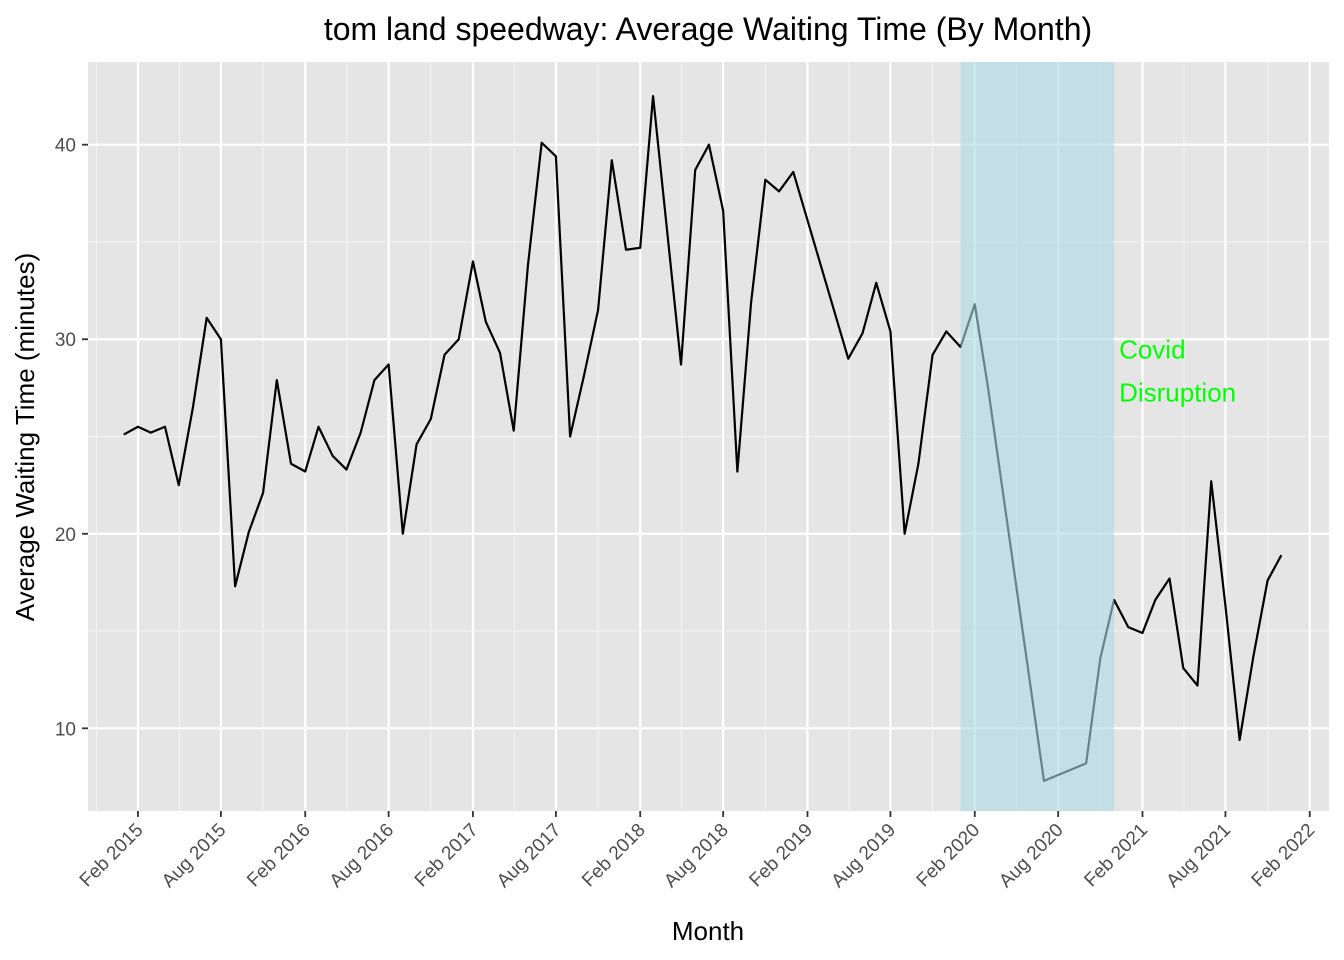  Describe the element at coordinates (1177, 371) in the screenshot. I see `annotation-layer: Covid Disruption` at that location.